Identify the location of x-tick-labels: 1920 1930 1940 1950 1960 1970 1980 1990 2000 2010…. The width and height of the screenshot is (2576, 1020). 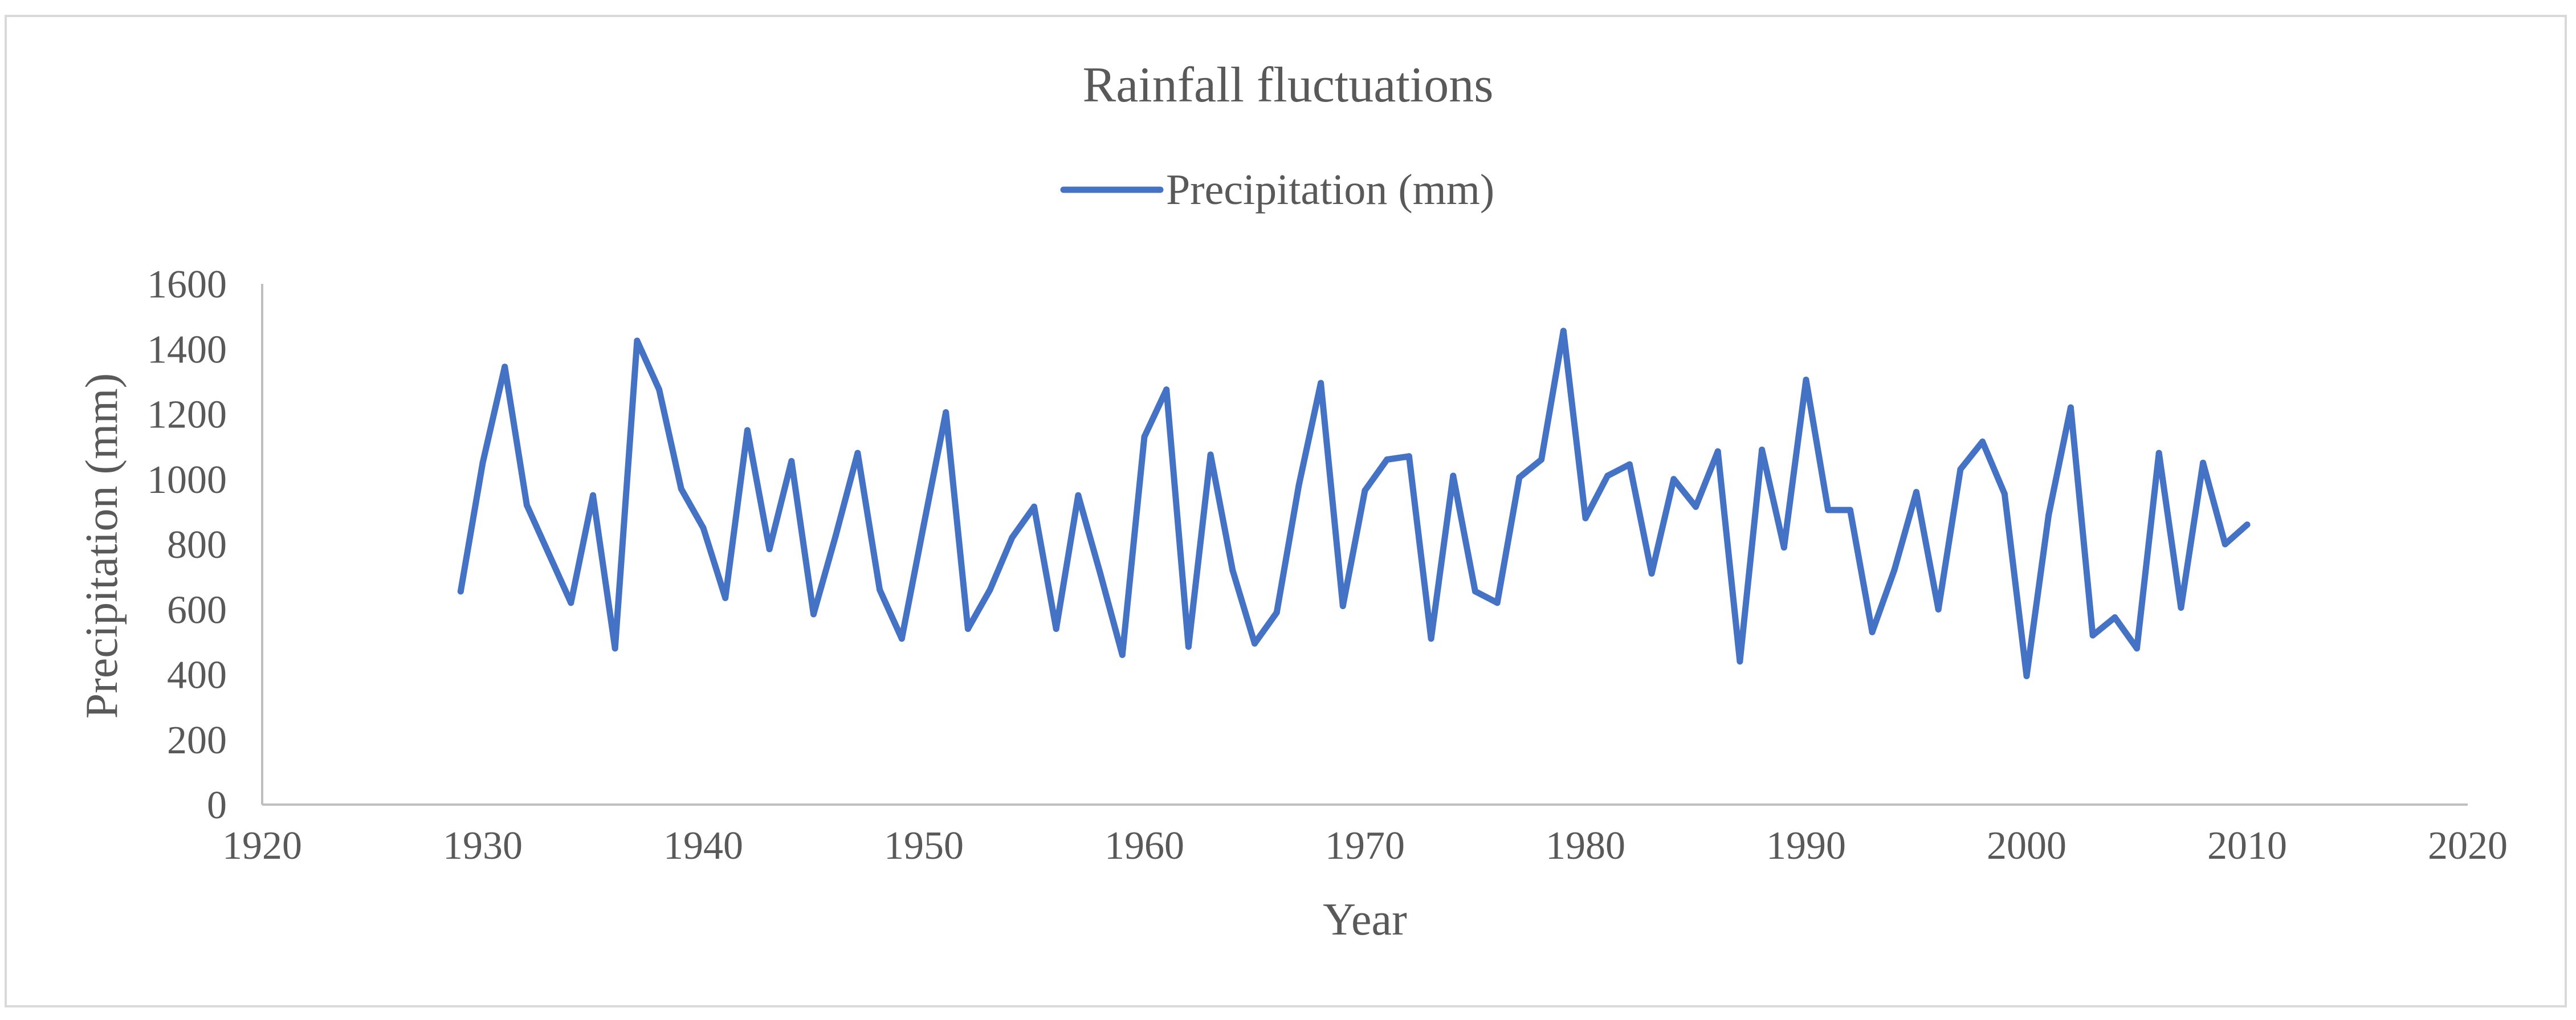
(1365, 846).